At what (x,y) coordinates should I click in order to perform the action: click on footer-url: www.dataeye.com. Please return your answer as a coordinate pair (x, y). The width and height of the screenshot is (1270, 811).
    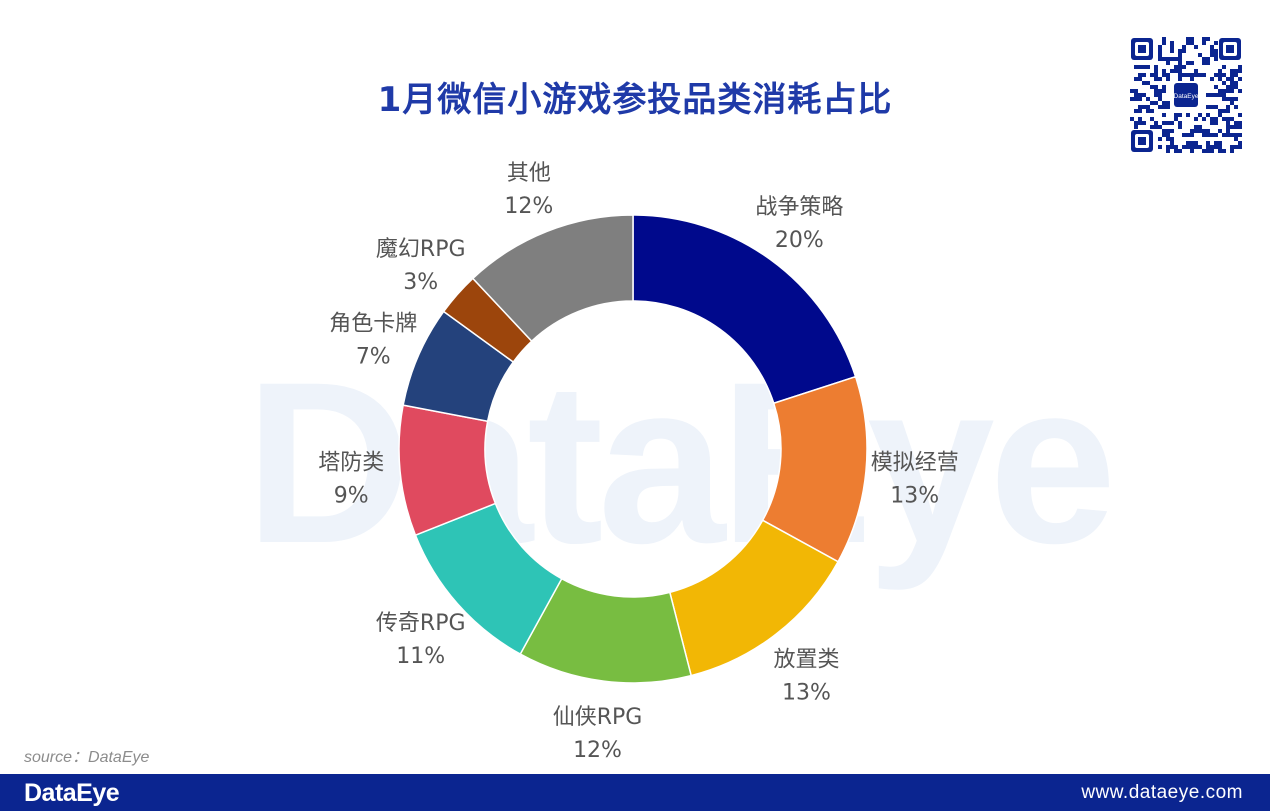
    Looking at the image, I should click on (1162, 792).